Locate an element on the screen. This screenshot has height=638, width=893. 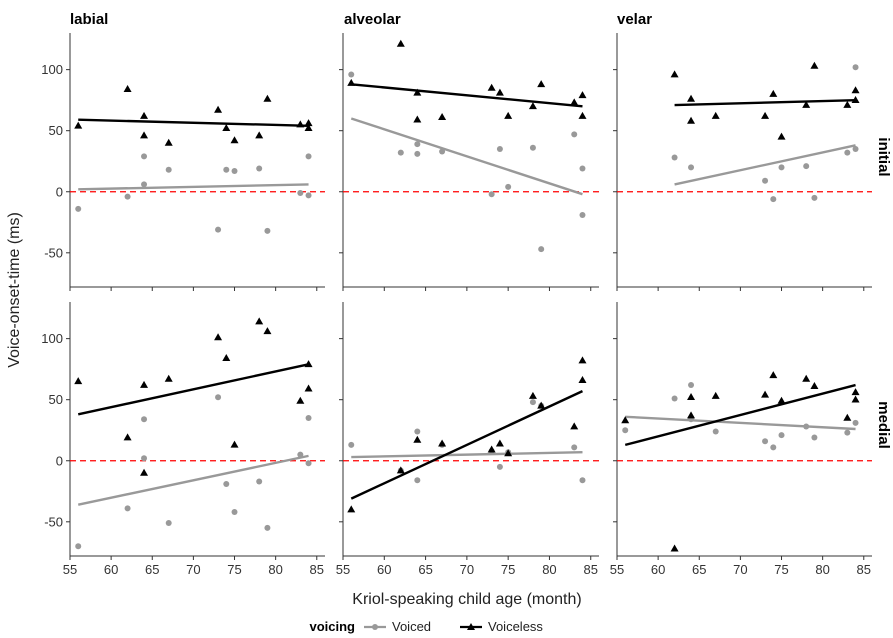
facet-row-label-medial: medial is located at coordinates (883, 425).